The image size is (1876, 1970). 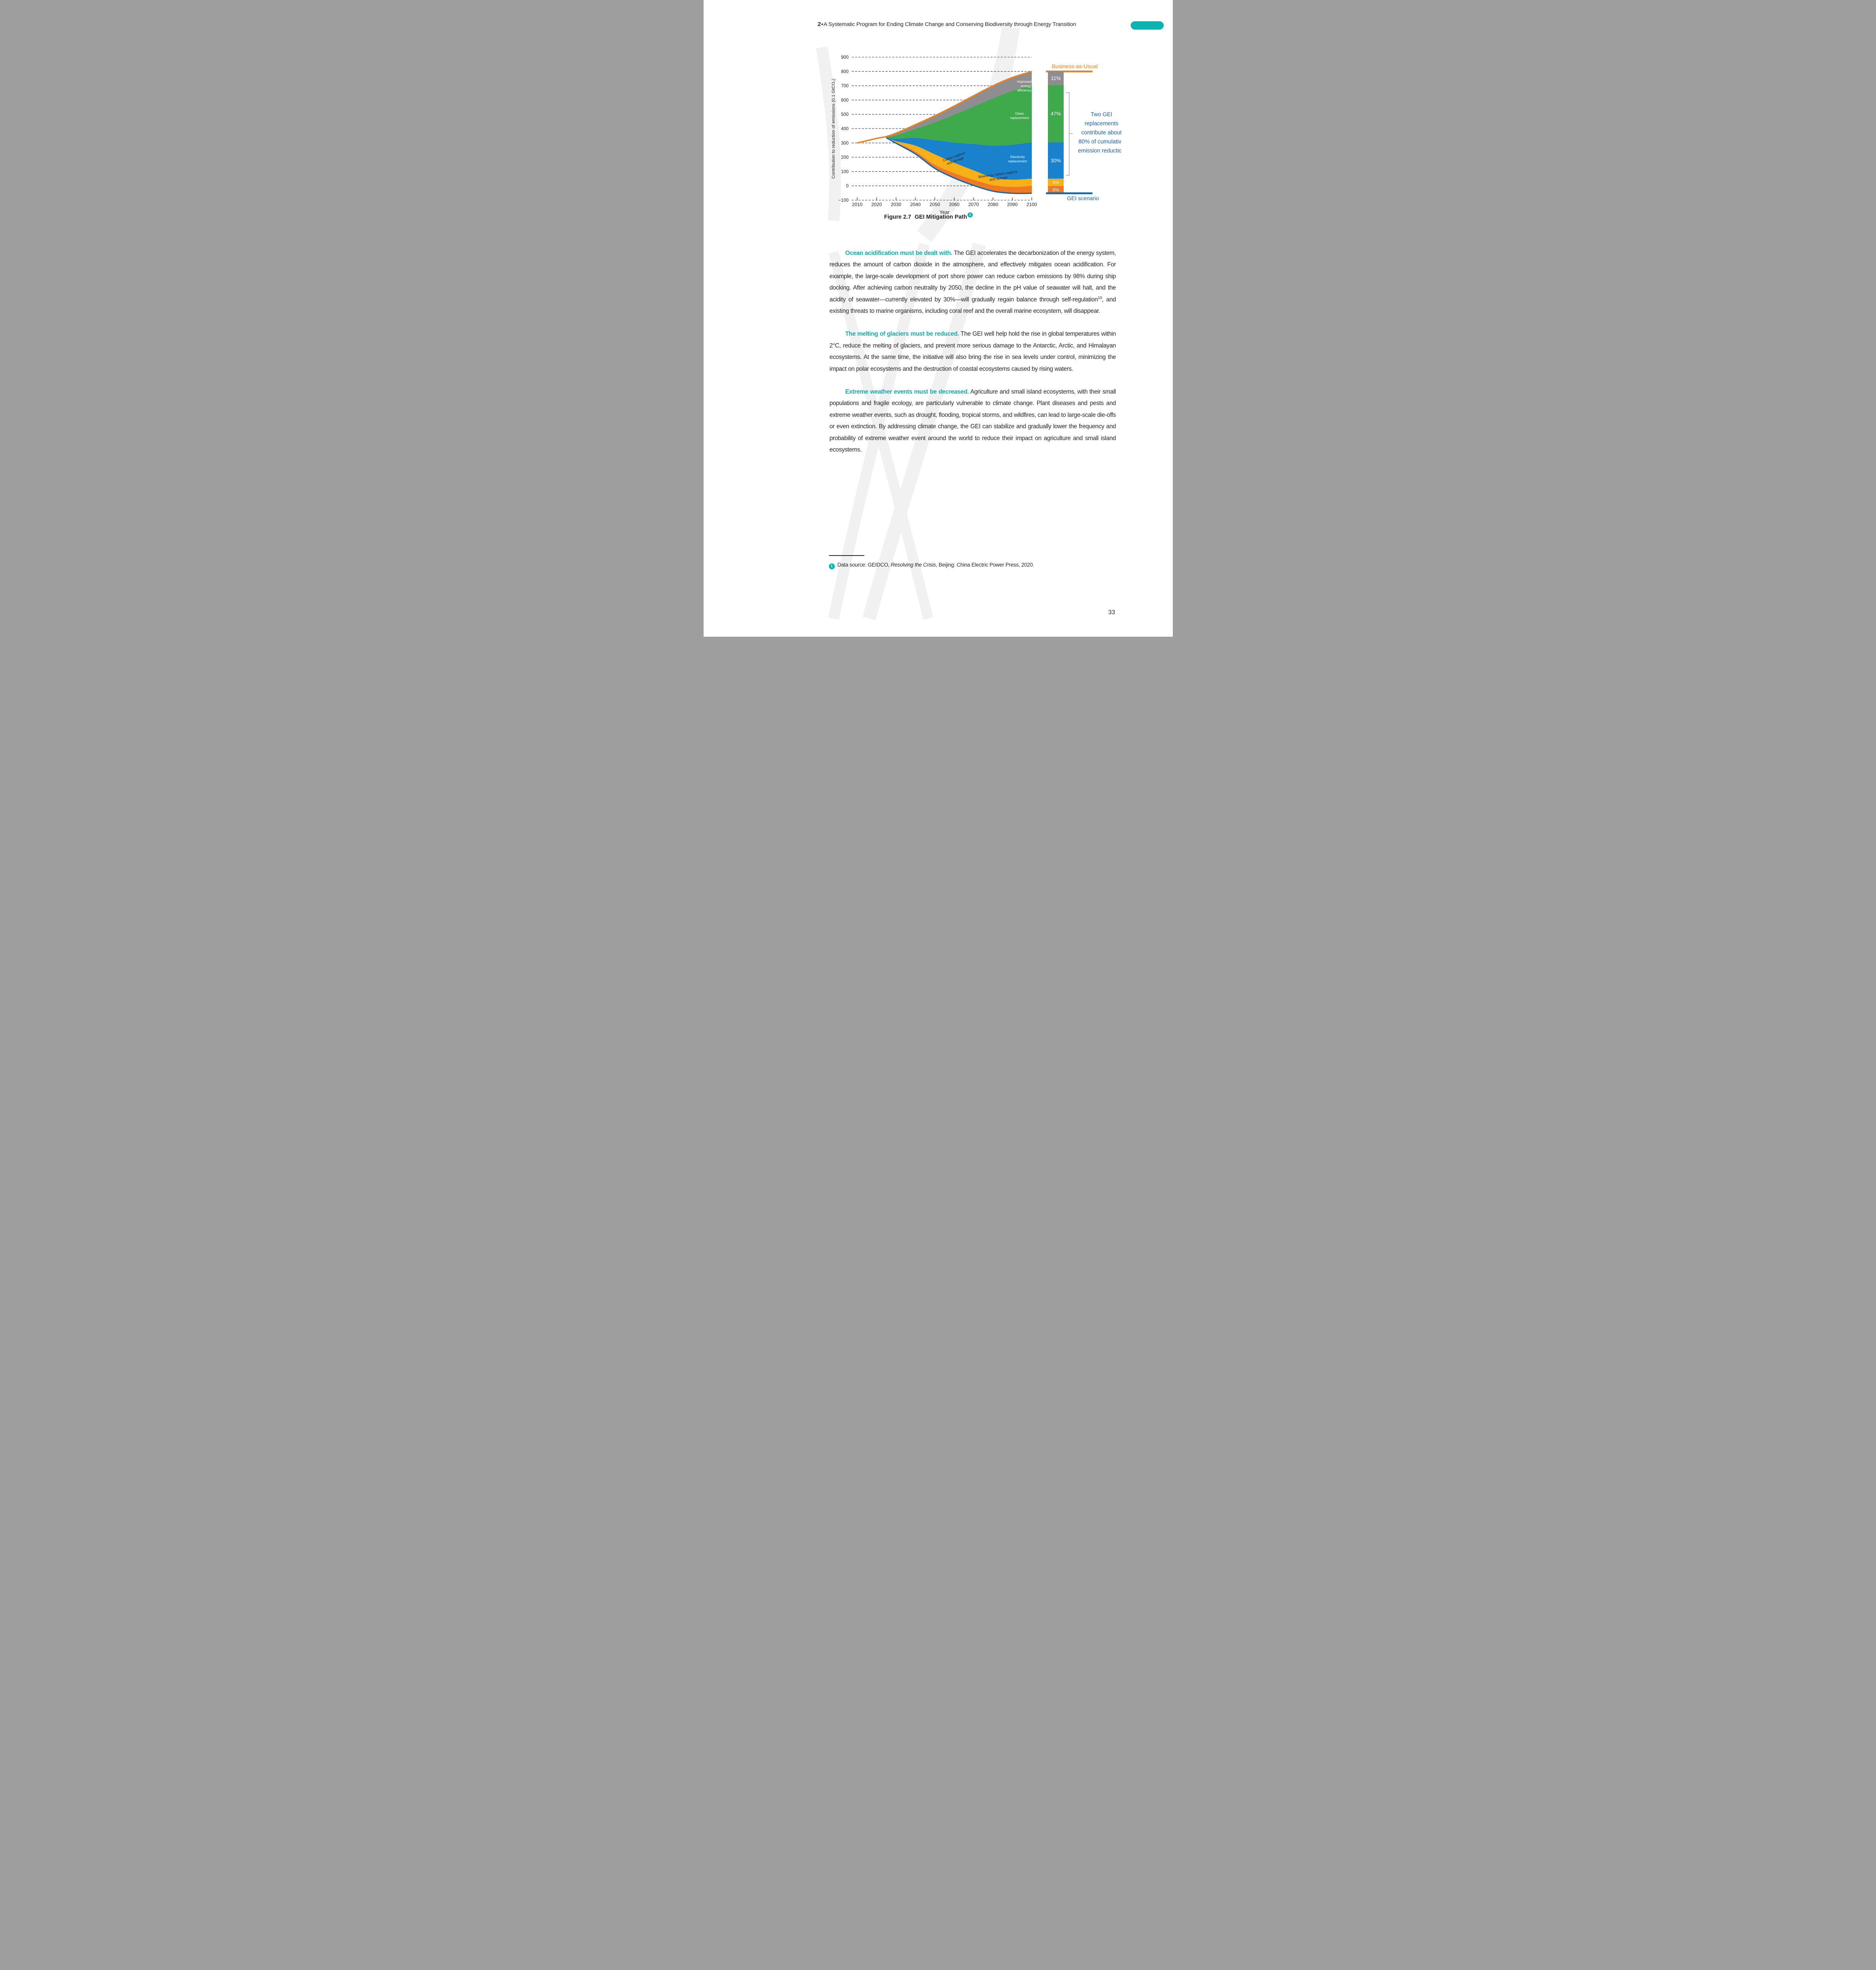 I want to click on band-label: efficiency, so click(x=1024, y=90).